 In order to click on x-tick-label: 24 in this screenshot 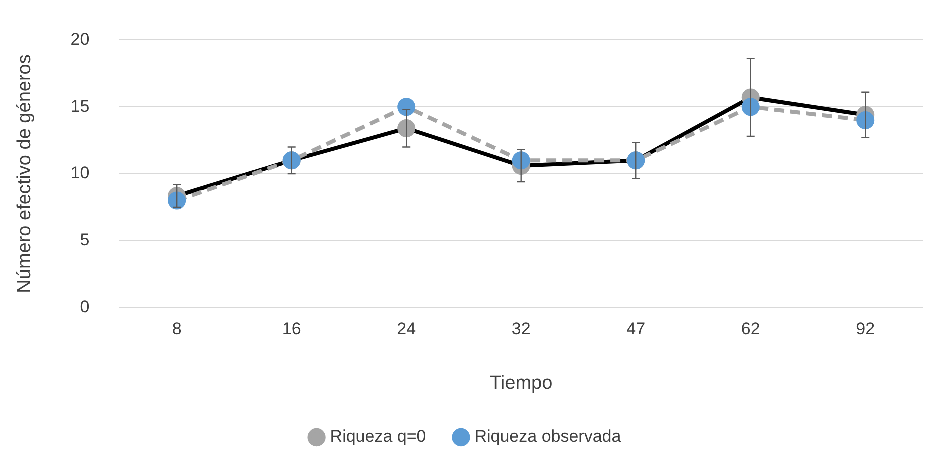, I will do `click(406, 329)`.